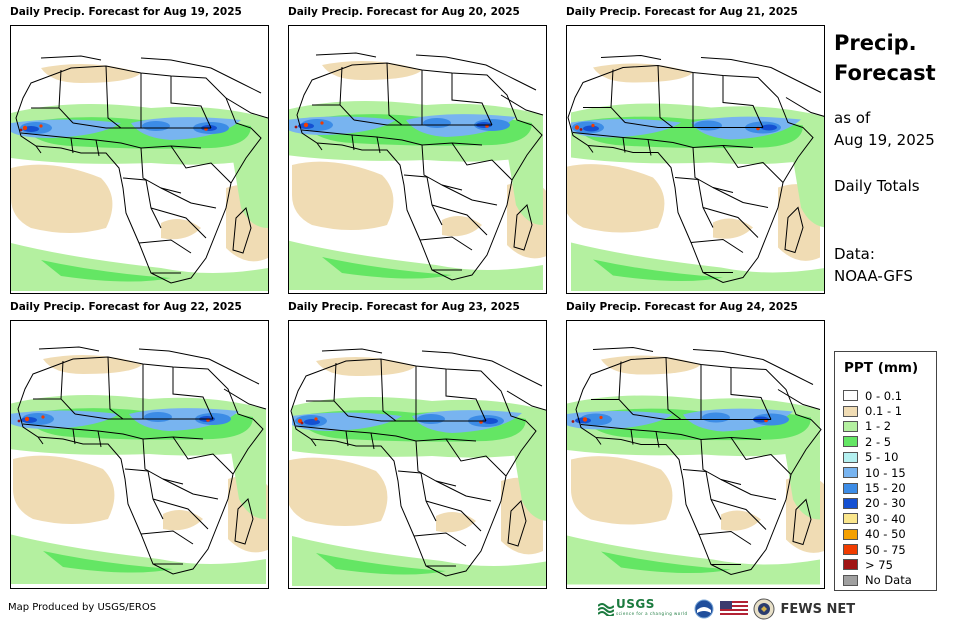 The width and height of the screenshot is (970, 624). Describe the element at coordinates (606, 609) in the screenshot. I see `usgs-wave-icon` at that location.